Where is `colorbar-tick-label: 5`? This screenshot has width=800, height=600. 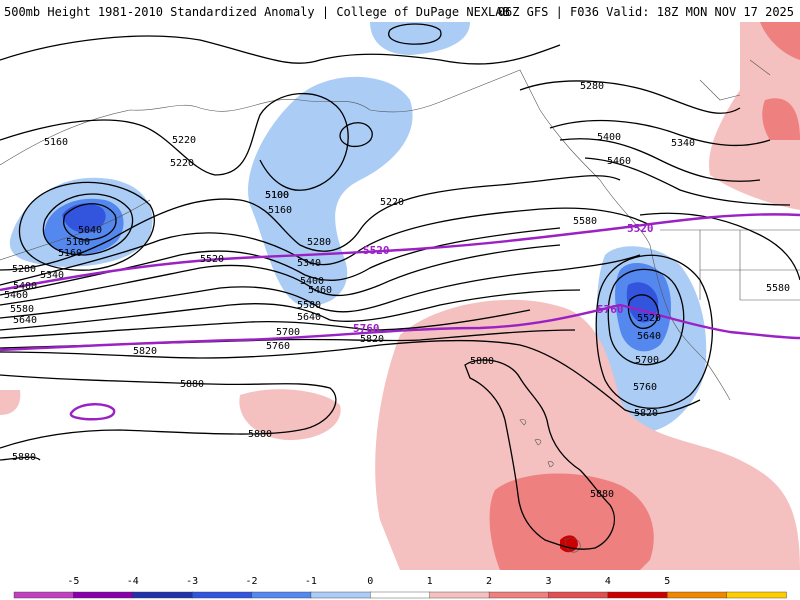 colorbar-tick-label: 5 is located at coordinates (667, 581).